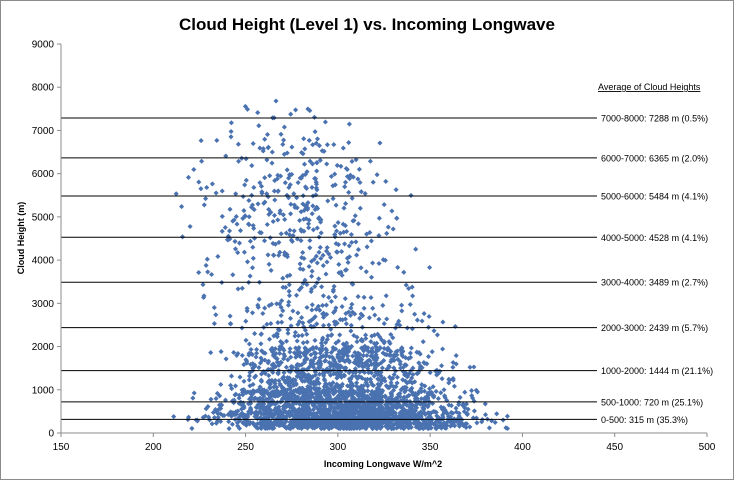  What do you see at coordinates (657, 371) in the screenshot?
I see `average-label: 1000-2000: 1444 m (21.1%)` at bounding box center [657, 371].